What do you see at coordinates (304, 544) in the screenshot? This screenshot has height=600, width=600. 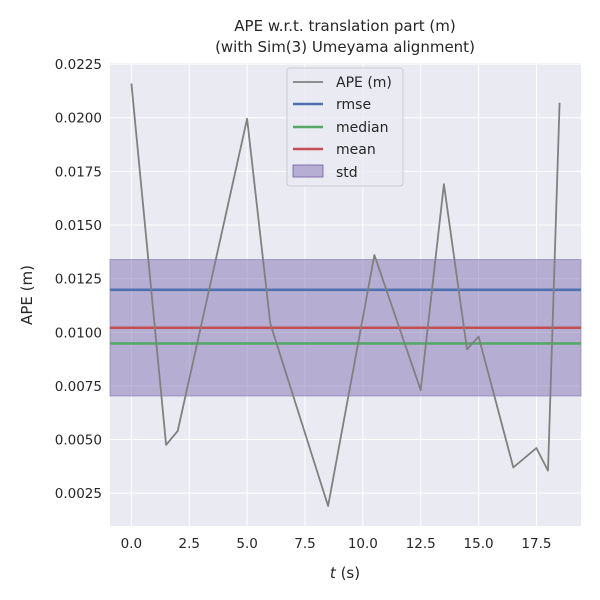 I see `x-tick-label: 7.5` at bounding box center [304, 544].